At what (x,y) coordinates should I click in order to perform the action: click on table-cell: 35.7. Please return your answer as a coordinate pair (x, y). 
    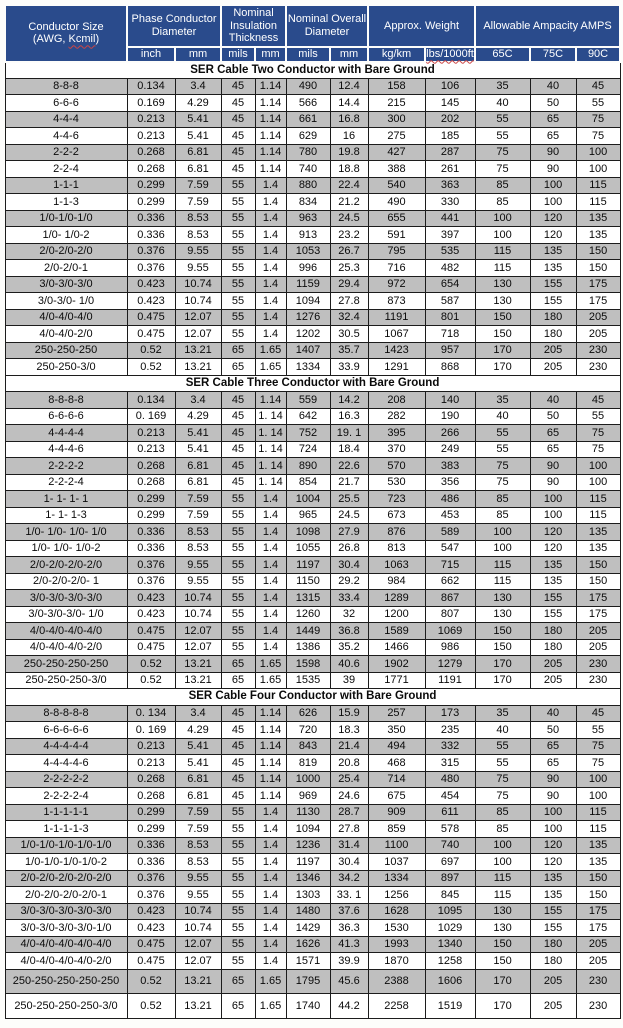
    Looking at the image, I should click on (349, 350).